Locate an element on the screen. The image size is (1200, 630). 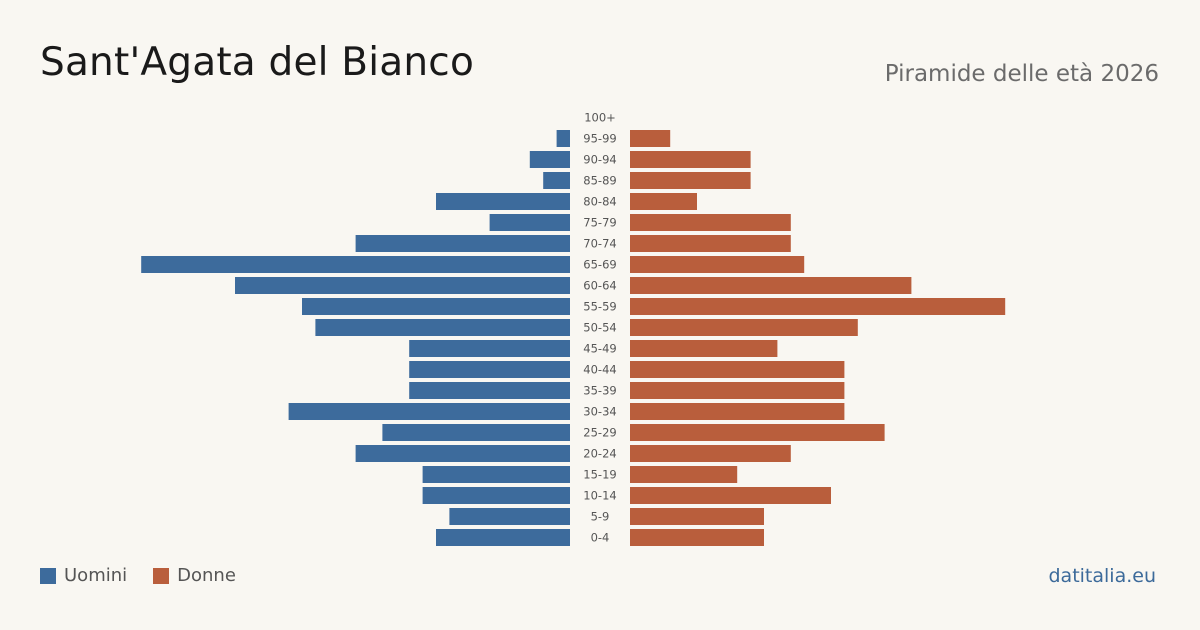
age-label-25-29: 25-29 is located at coordinates (599, 433).